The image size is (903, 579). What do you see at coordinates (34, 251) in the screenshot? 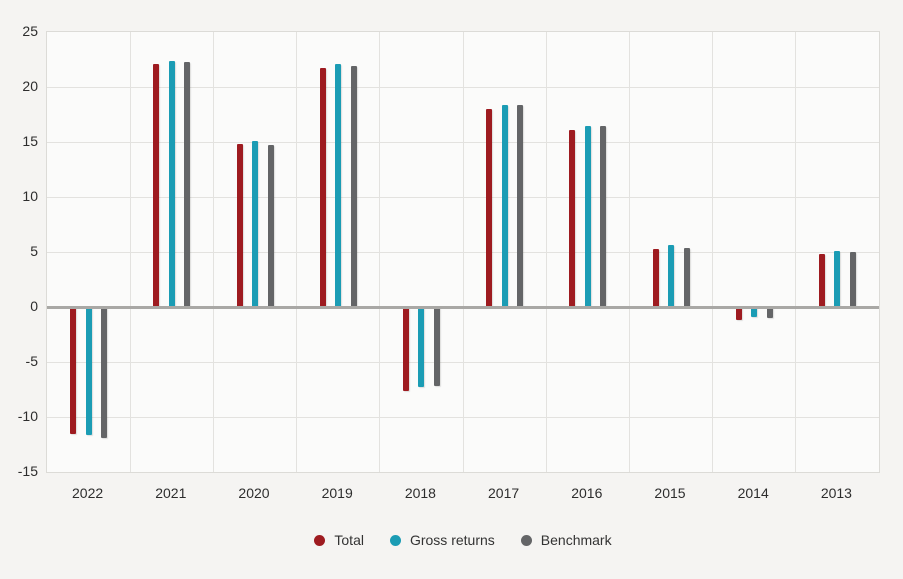
I see `y-tick-label-5: 5` at bounding box center [34, 251].